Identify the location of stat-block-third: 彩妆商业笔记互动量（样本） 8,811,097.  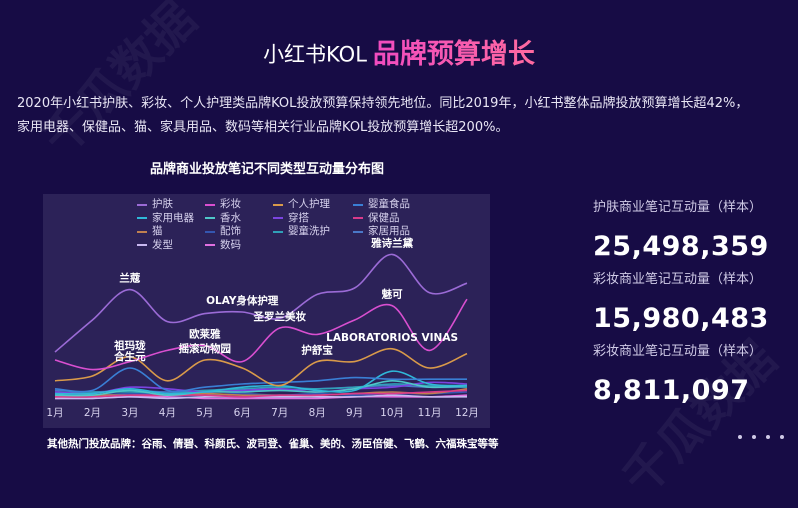
(693, 375).